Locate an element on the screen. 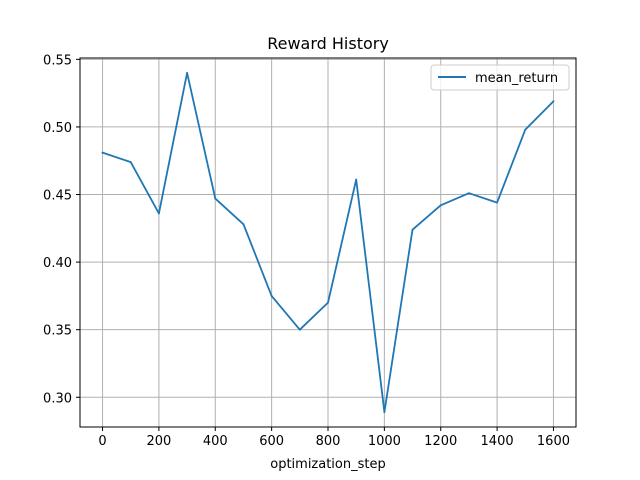 This screenshot has height=480, width=640. y-tick-label: 0.35 is located at coordinates (57, 331).